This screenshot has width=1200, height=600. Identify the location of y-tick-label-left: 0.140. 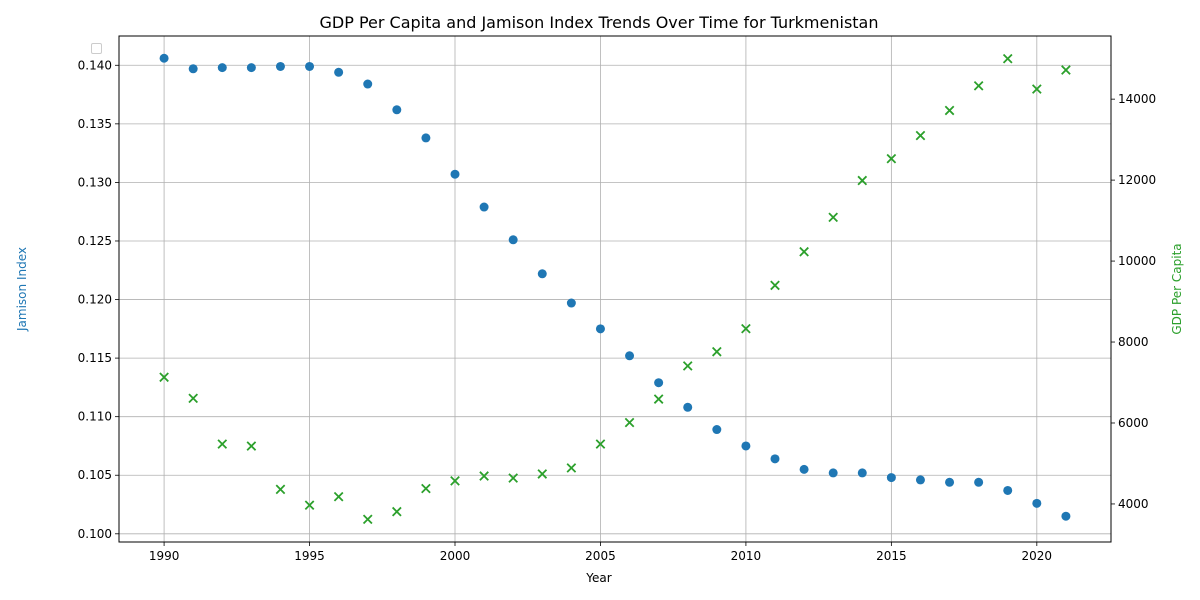
(95, 65).